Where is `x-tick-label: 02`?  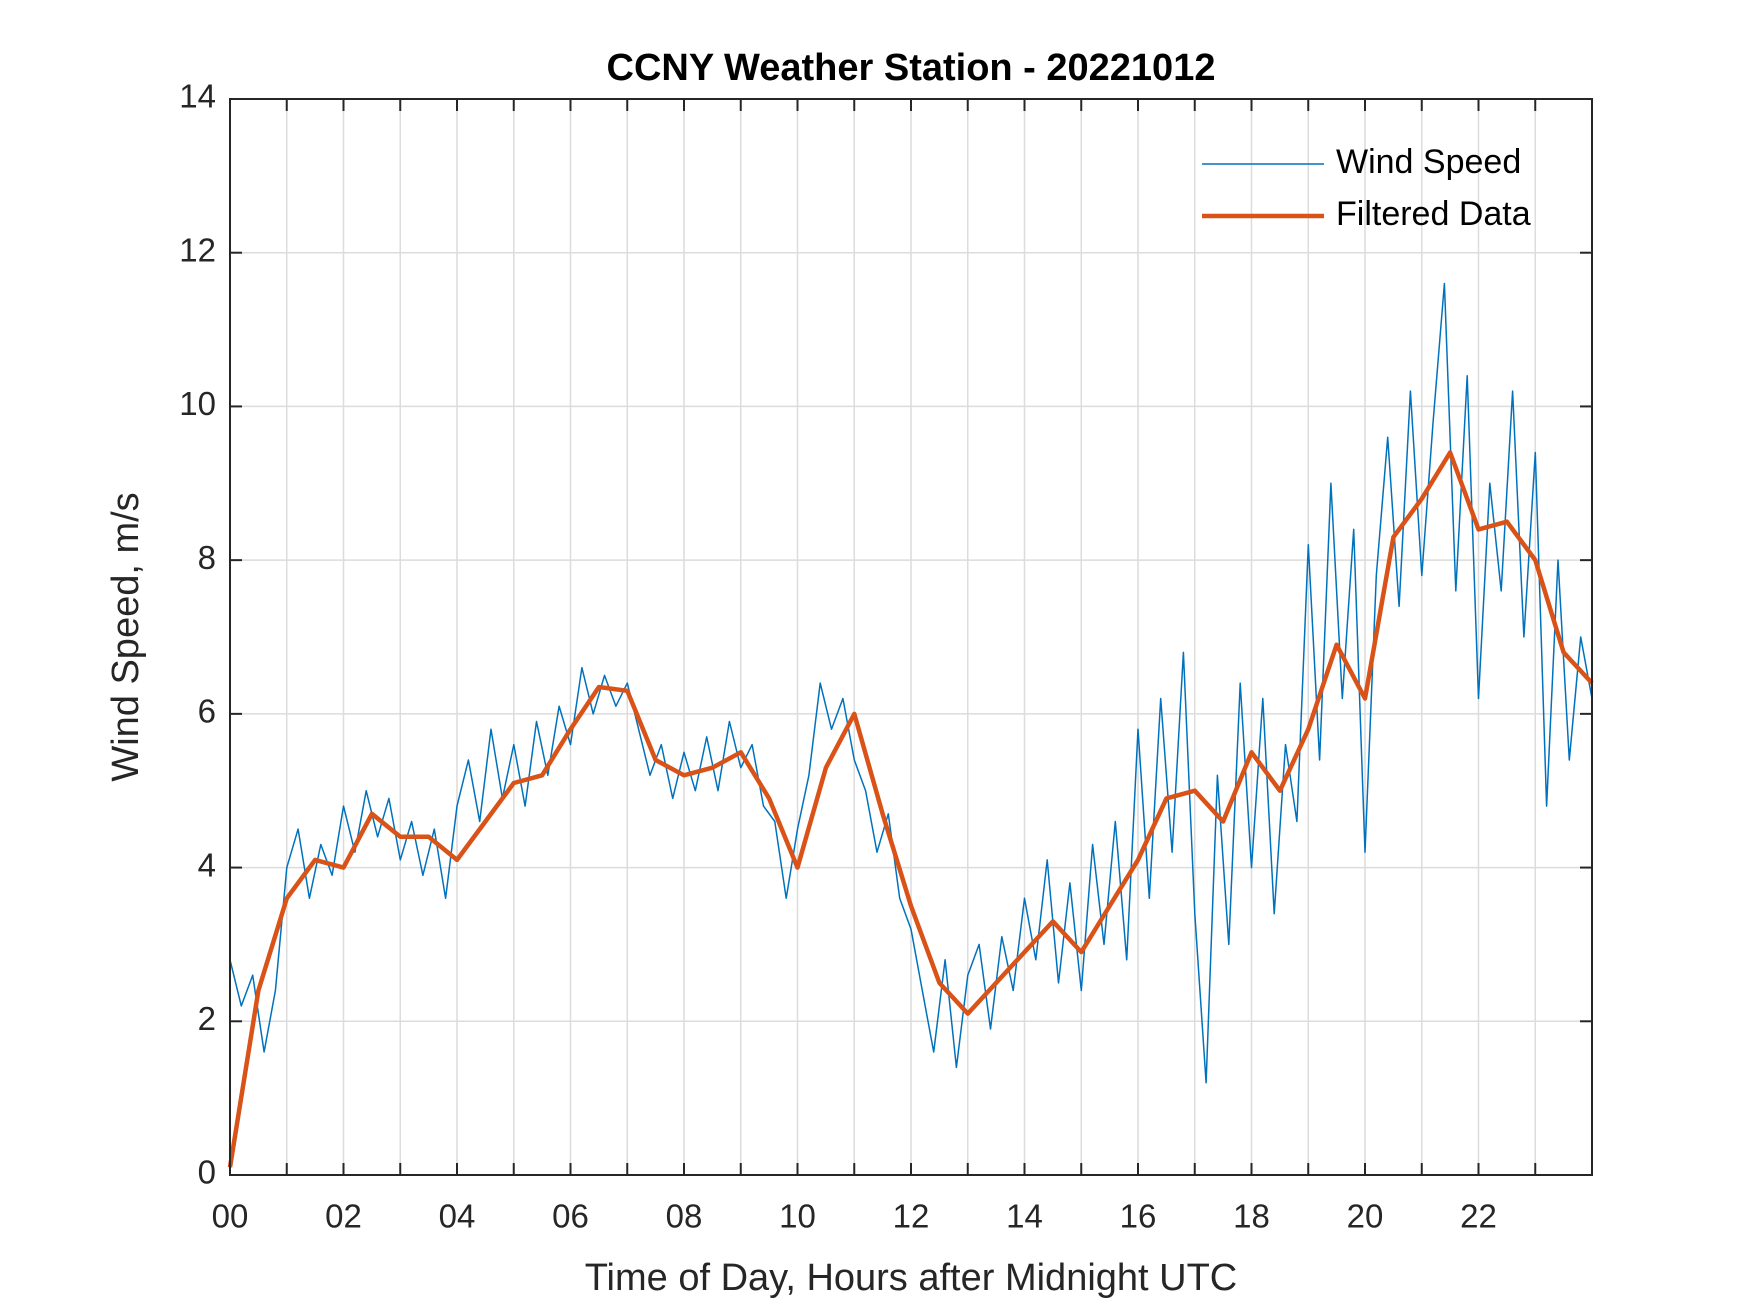 x-tick-label: 02 is located at coordinates (343, 1216).